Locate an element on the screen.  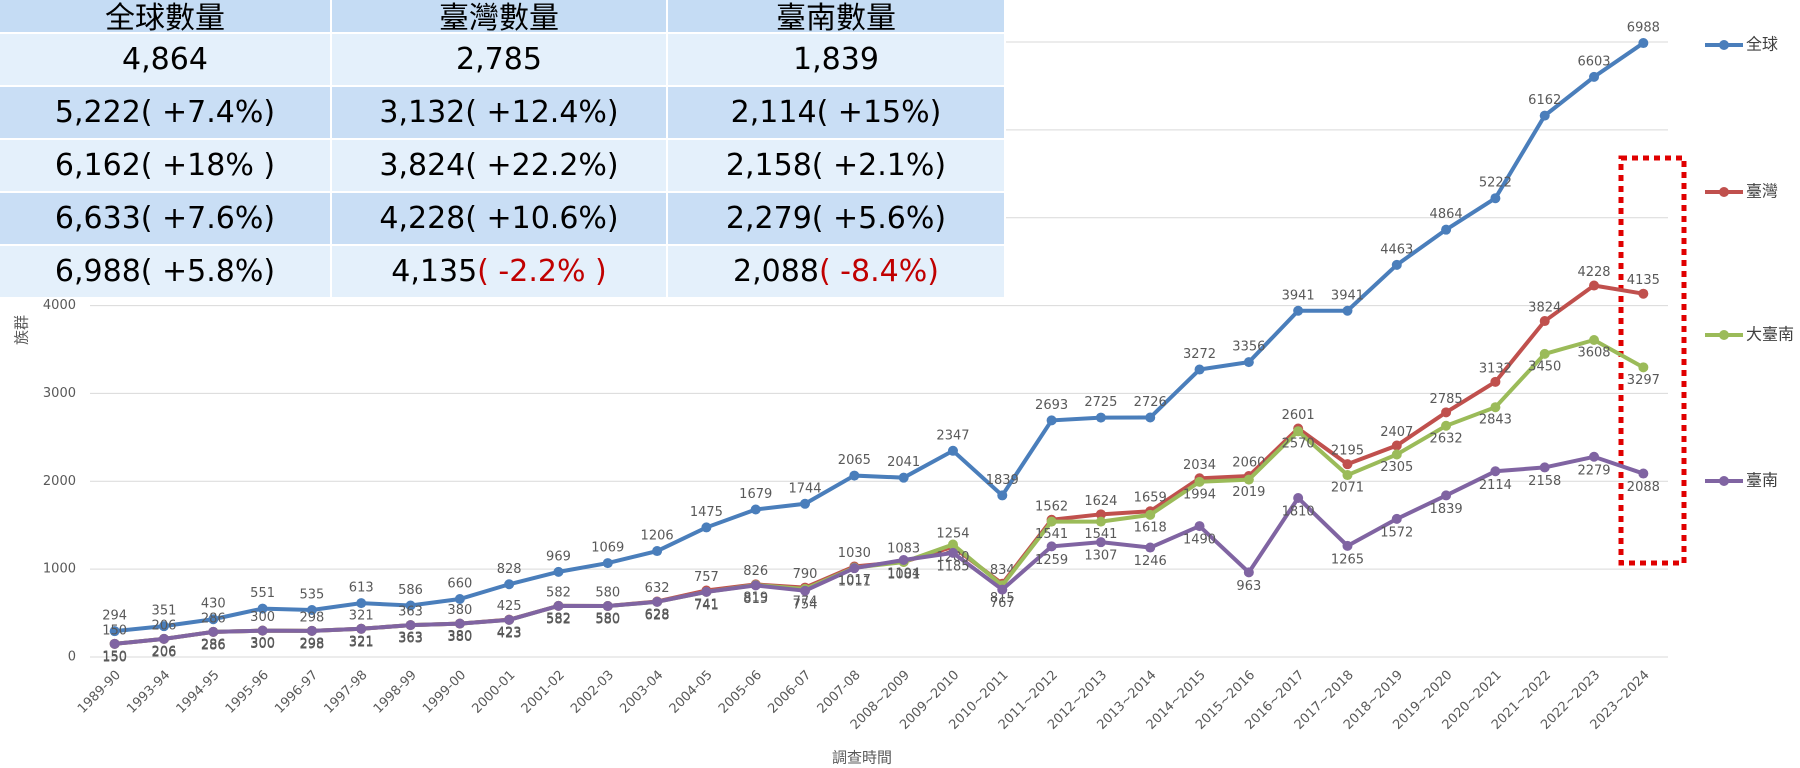
data-label: 425 is located at coordinates (509, 606).